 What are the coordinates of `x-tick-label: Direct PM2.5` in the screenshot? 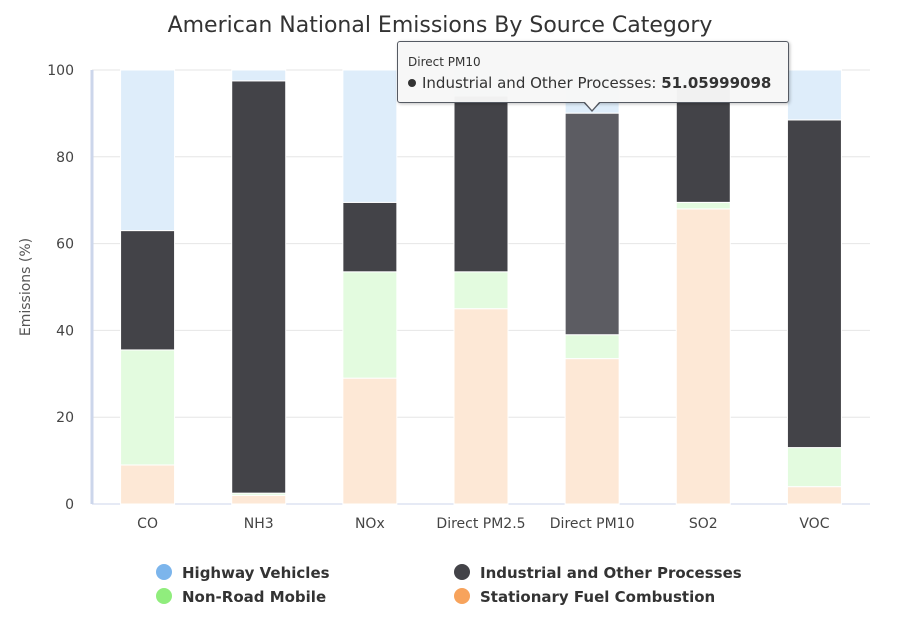 It's located at (480, 524).